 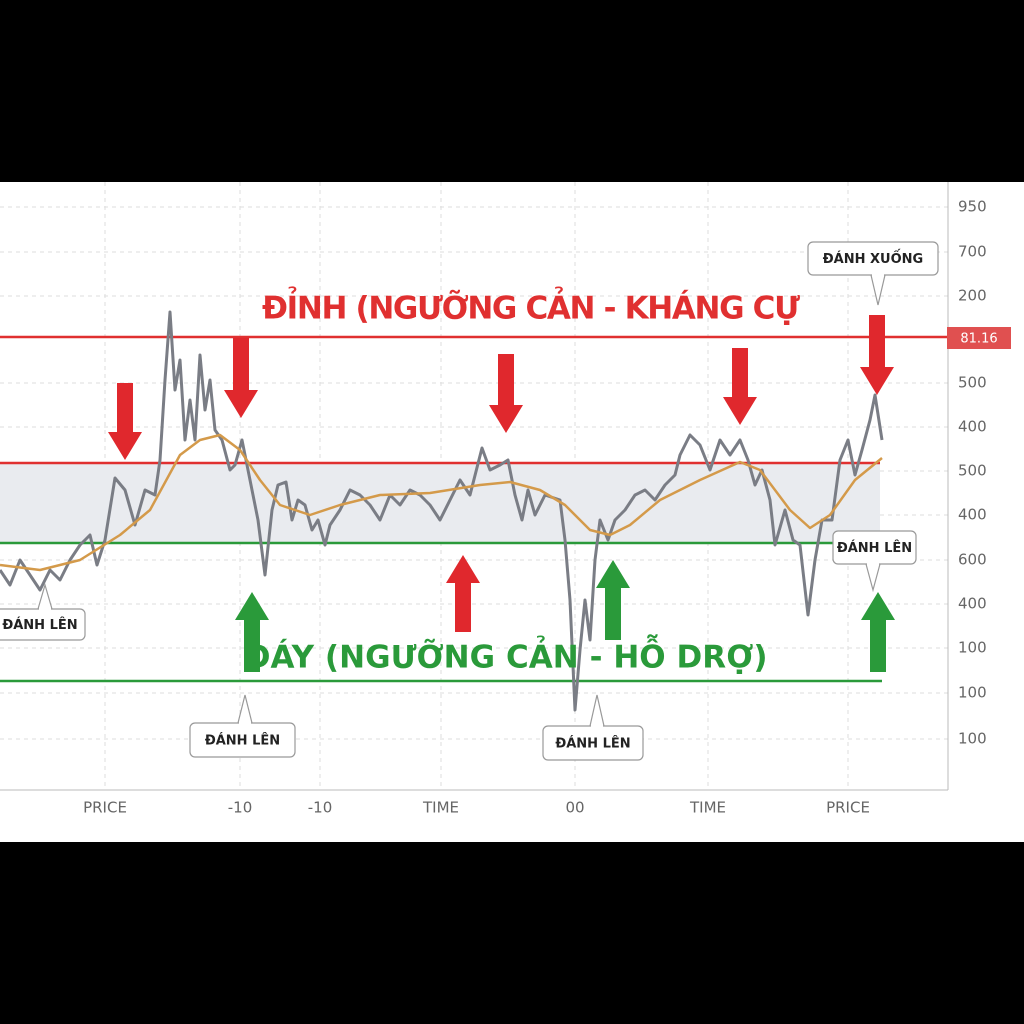 I want to click on price-tag-label: 81.16, so click(x=978, y=339).